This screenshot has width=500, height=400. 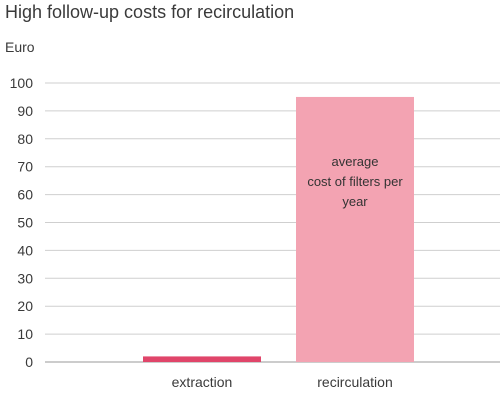 What do you see at coordinates (25, 139) in the screenshot?
I see `y-tick-label: 80` at bounding box center [25, 139].